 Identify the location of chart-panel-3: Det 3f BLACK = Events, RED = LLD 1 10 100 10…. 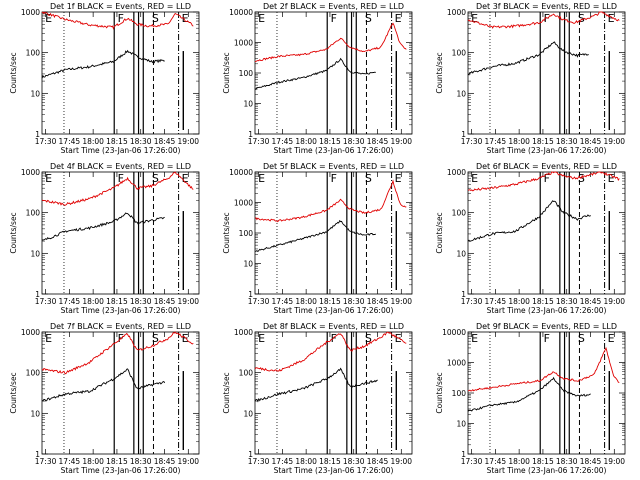
(530, 78).